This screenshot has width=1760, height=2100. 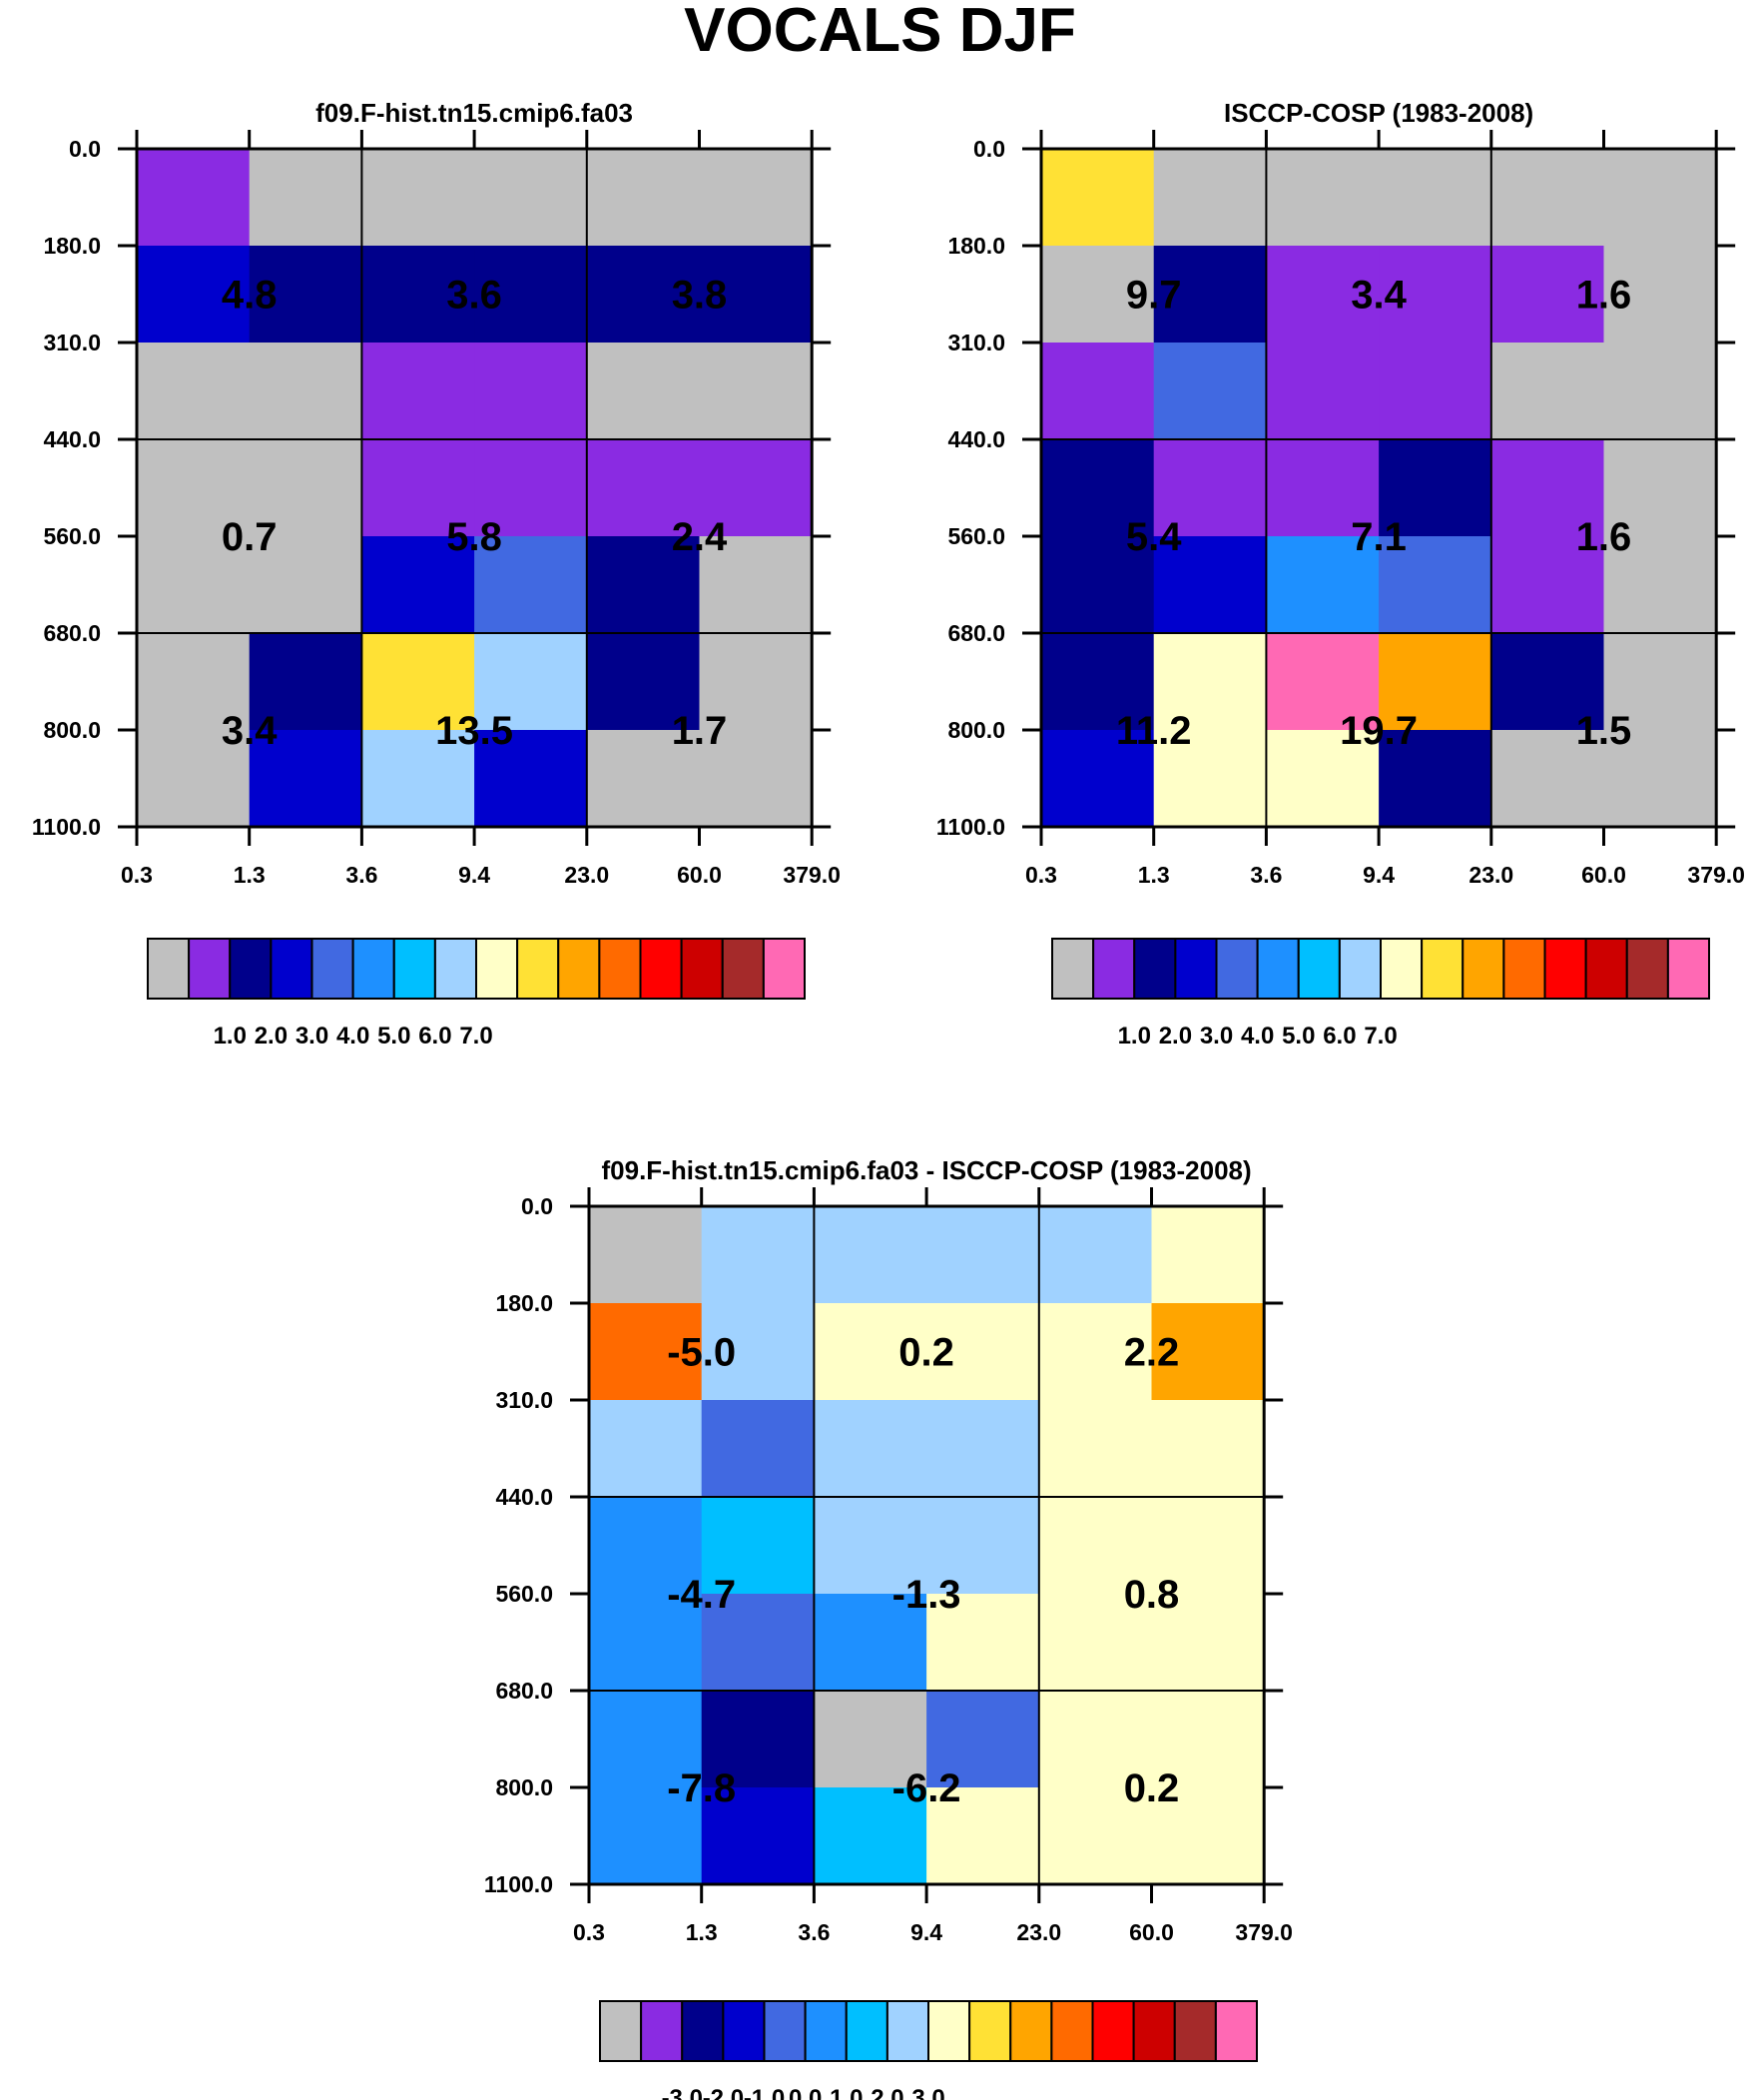 What do you see at coordinates (1154, 296) in the screenshot?
I see `bin-value-label: 9.7` at bounding box center [1154, 296].